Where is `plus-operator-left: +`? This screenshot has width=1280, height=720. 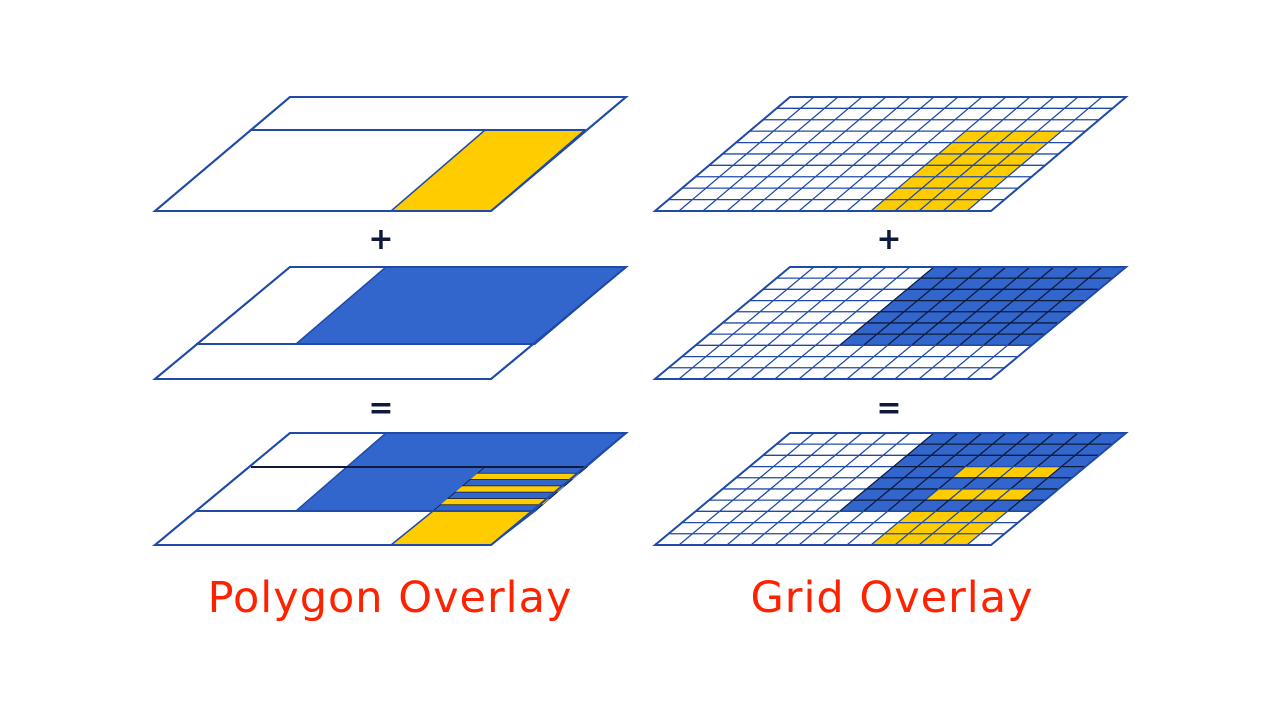
plus-operator-left: + is located at coordinates (380, 239).